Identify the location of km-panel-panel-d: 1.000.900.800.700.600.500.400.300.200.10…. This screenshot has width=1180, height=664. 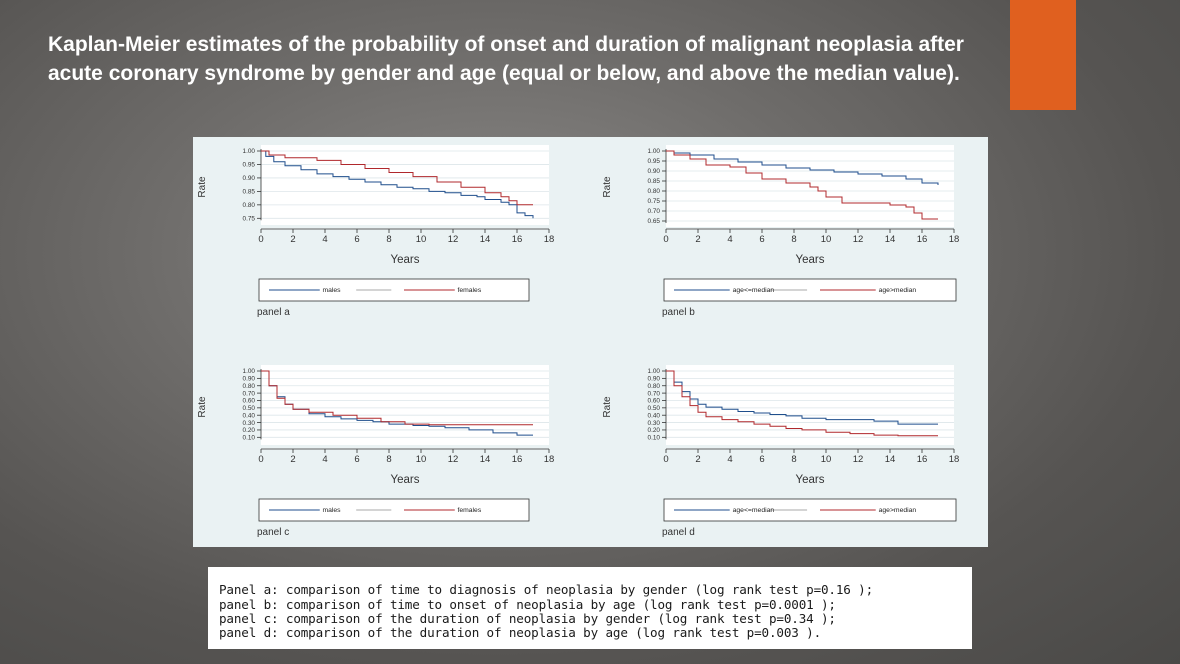
(780, 451).